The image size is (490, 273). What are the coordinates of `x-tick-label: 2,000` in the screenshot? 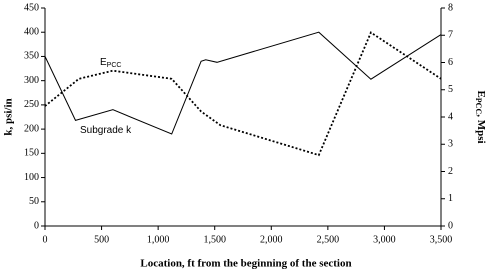 It's located at (271, 239).